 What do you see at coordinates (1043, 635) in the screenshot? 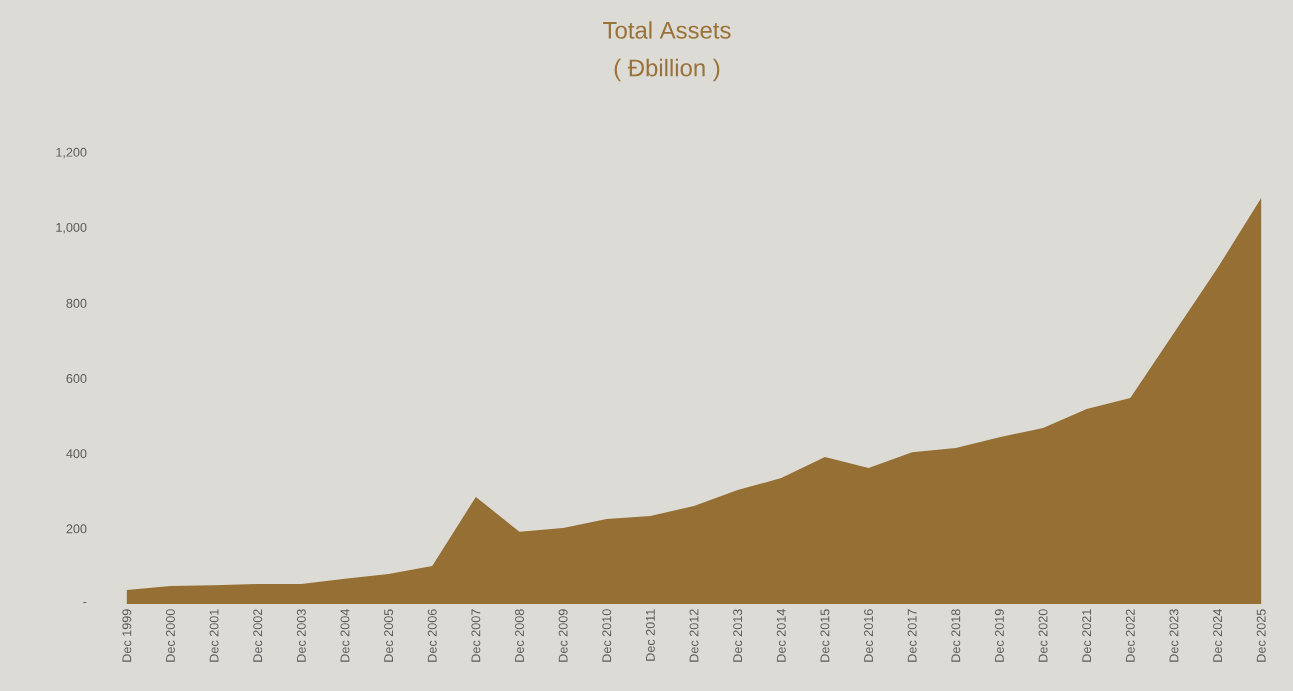
I see `x-tick-label: Dec 2020` at bounding box center [1043, 635].